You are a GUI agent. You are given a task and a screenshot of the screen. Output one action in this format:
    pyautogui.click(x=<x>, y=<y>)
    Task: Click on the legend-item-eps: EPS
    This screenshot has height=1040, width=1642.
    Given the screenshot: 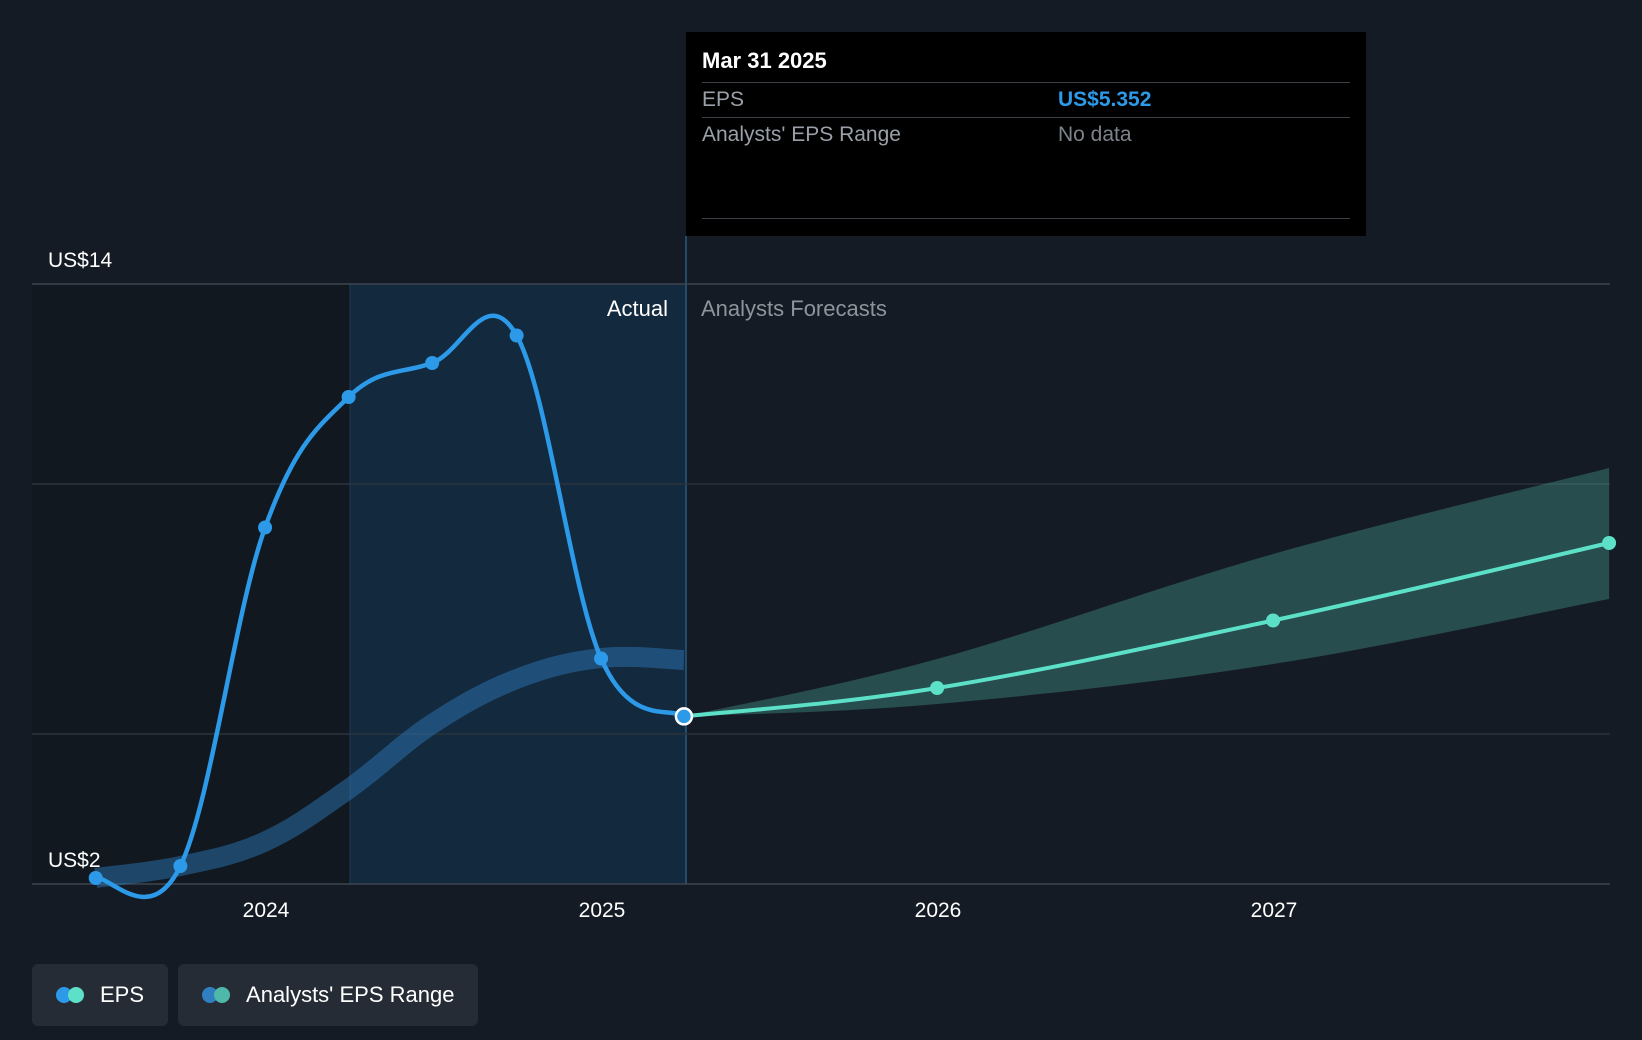 What is the action you would take?
    pyautogui.click(x=100, y=995)
    